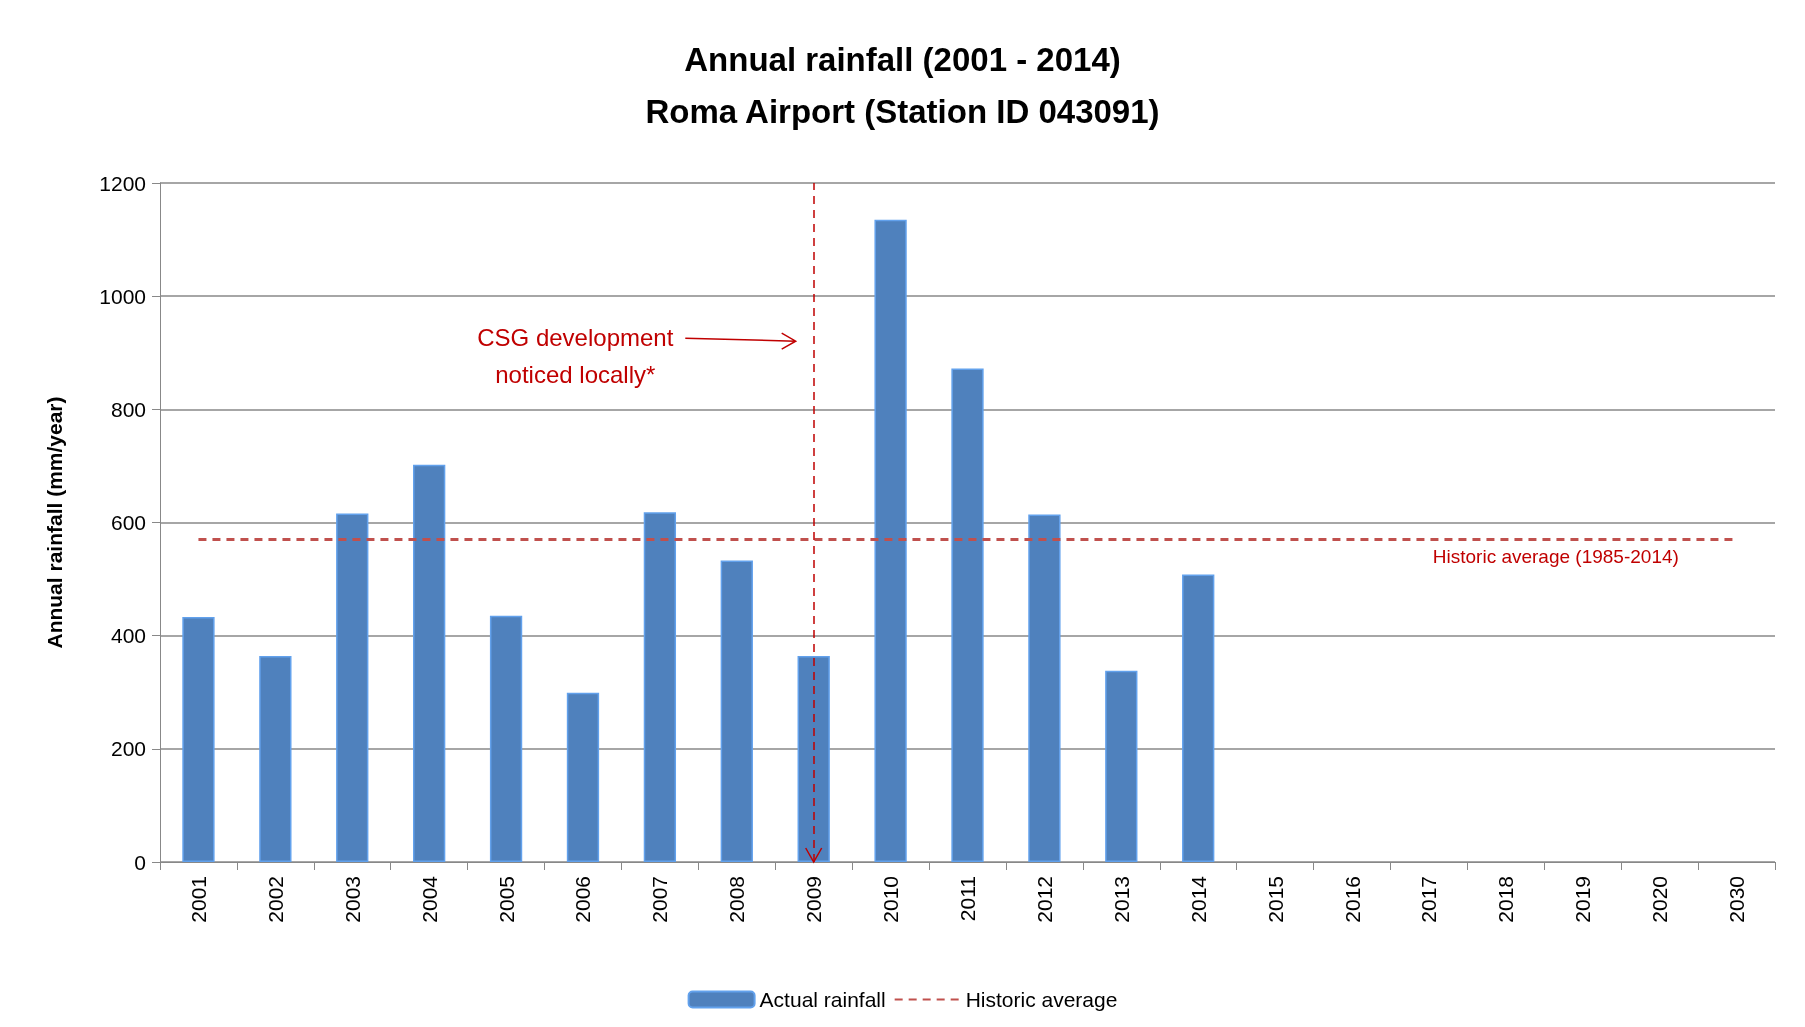 The image size is (1805, 1027). What do you see at coordinates (575, 356) in the screenshot?
I see `annotation: CSG development noticed locally*` at bounding box center [575, 356].